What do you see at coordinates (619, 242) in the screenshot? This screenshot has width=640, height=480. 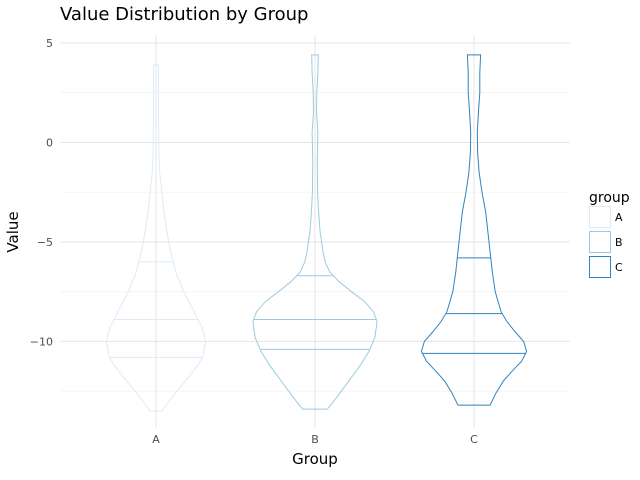 I see `legend-label-B: B` at bounding box center [619, 242].